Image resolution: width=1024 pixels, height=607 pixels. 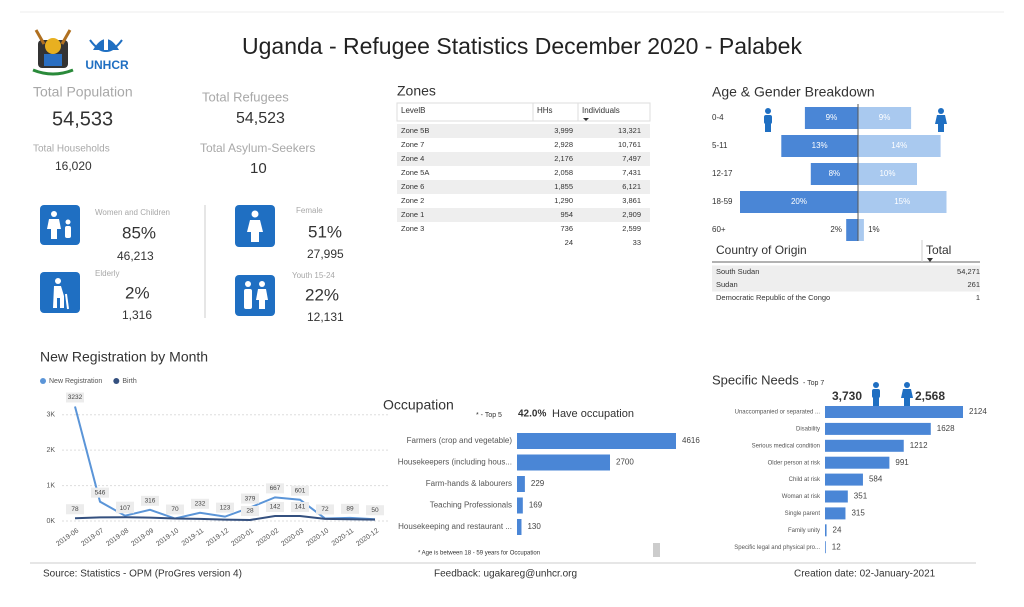 What do you see at coordinates (75, 381) in the screenshot?
I see `legend-label: New Registration` at bounding box center [75, 381].